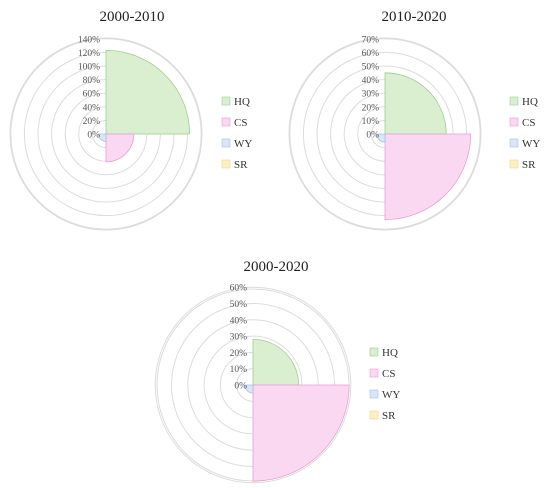  What do you see at coordinates (276, 267) in the screenshot?
I see `chart-title: 2000-2020` at bounding box center [276, 267].